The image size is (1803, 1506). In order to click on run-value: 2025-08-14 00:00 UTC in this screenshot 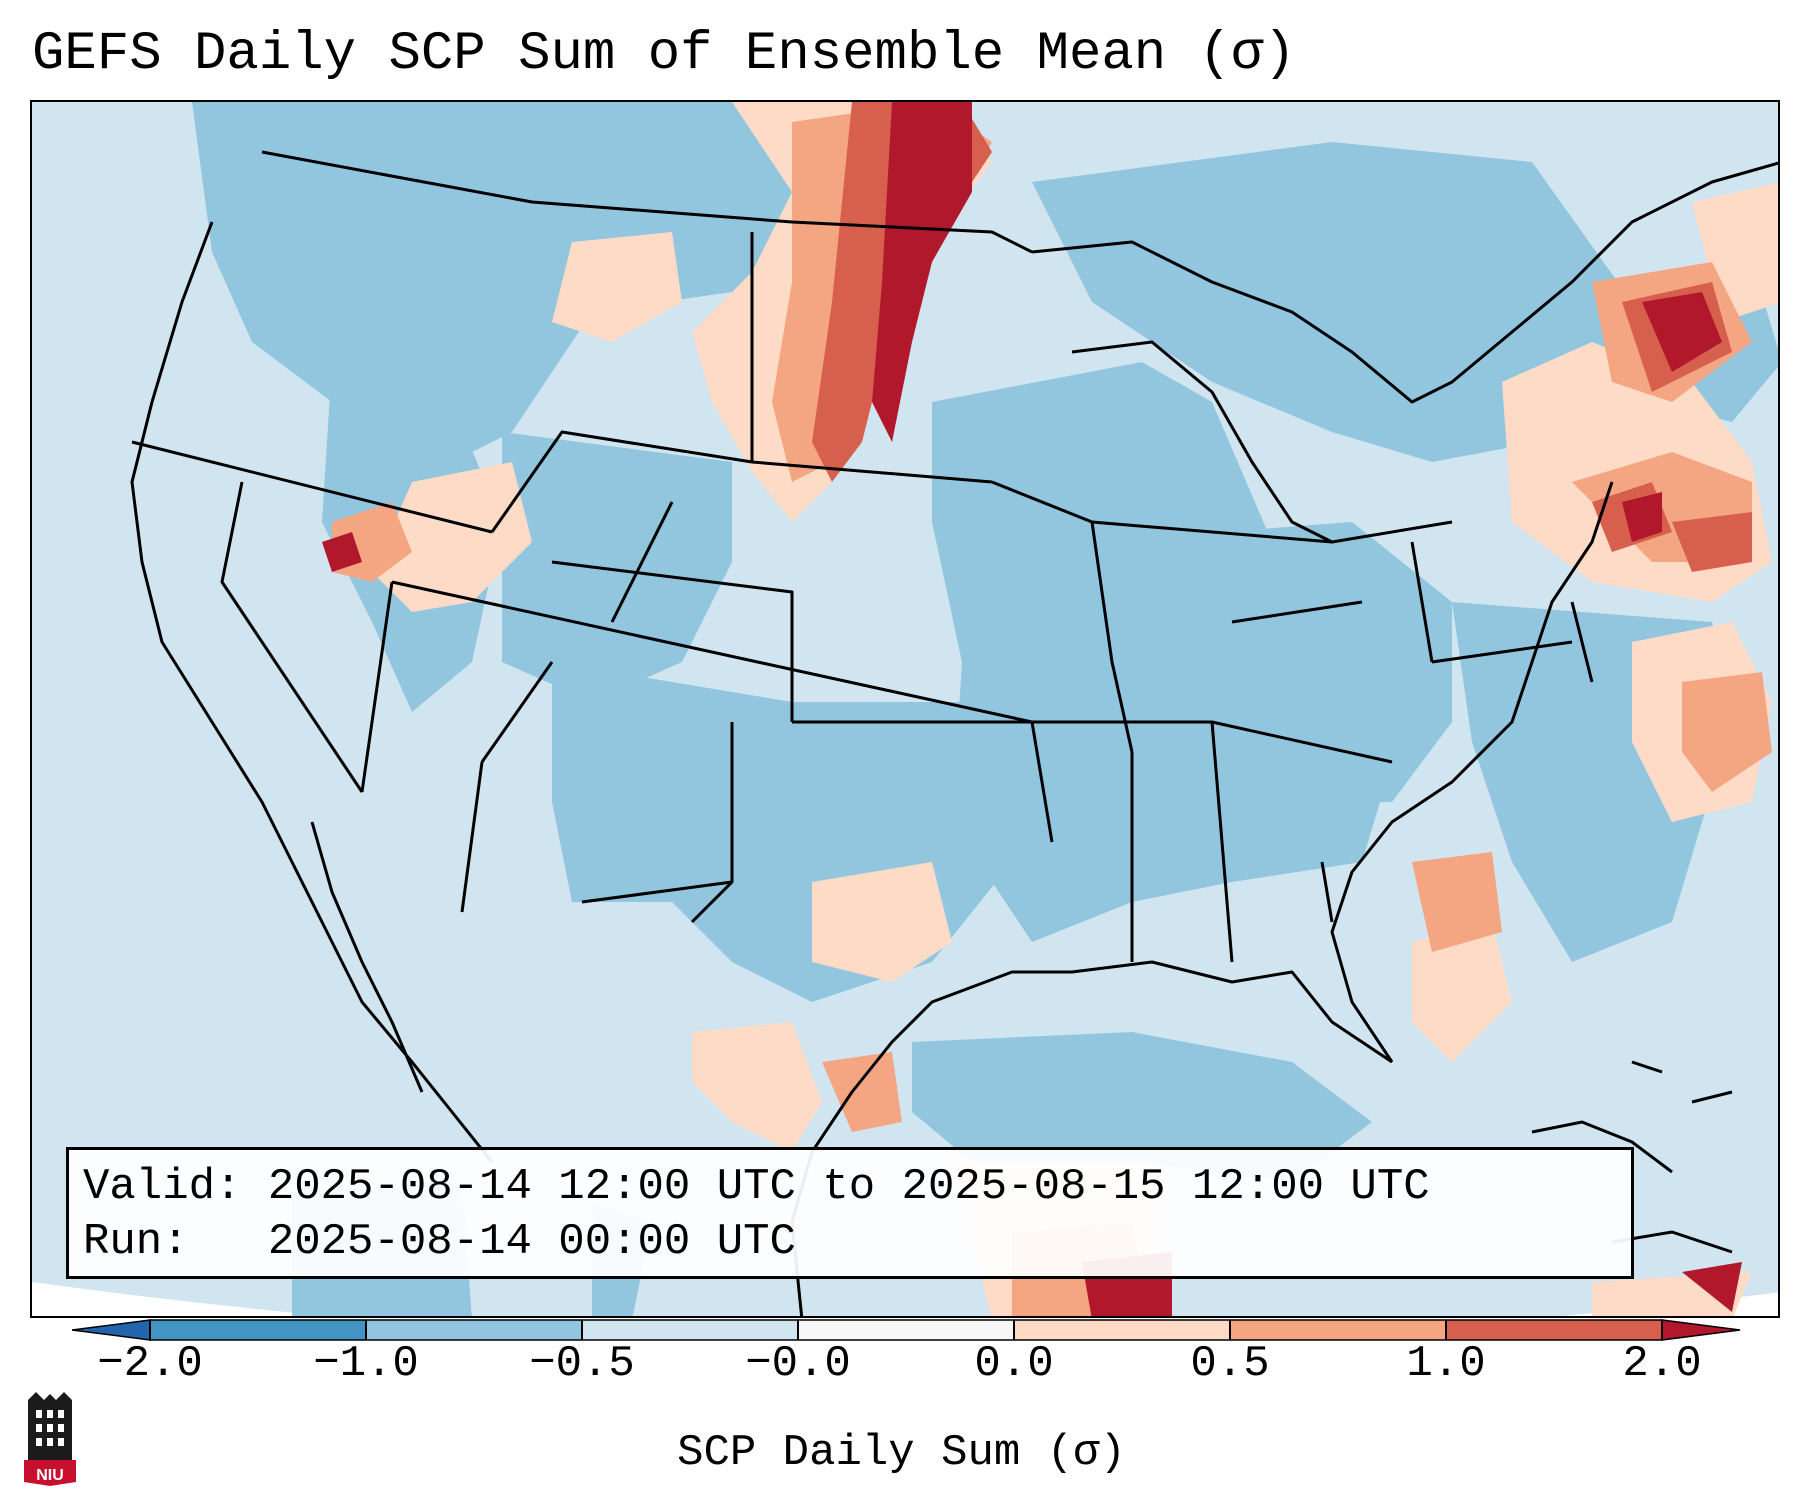, I will do `click(531, 1242)`.